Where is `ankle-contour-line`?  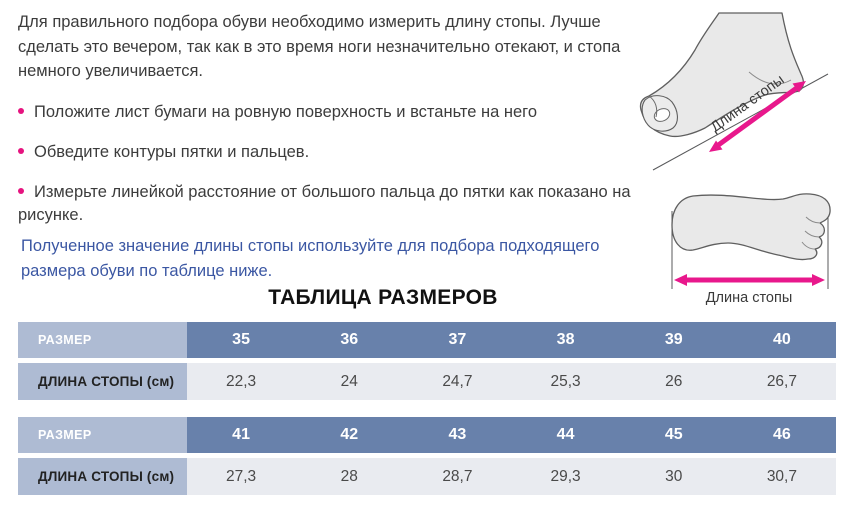 ankle-contour-line is located at coordinates (770, 78).